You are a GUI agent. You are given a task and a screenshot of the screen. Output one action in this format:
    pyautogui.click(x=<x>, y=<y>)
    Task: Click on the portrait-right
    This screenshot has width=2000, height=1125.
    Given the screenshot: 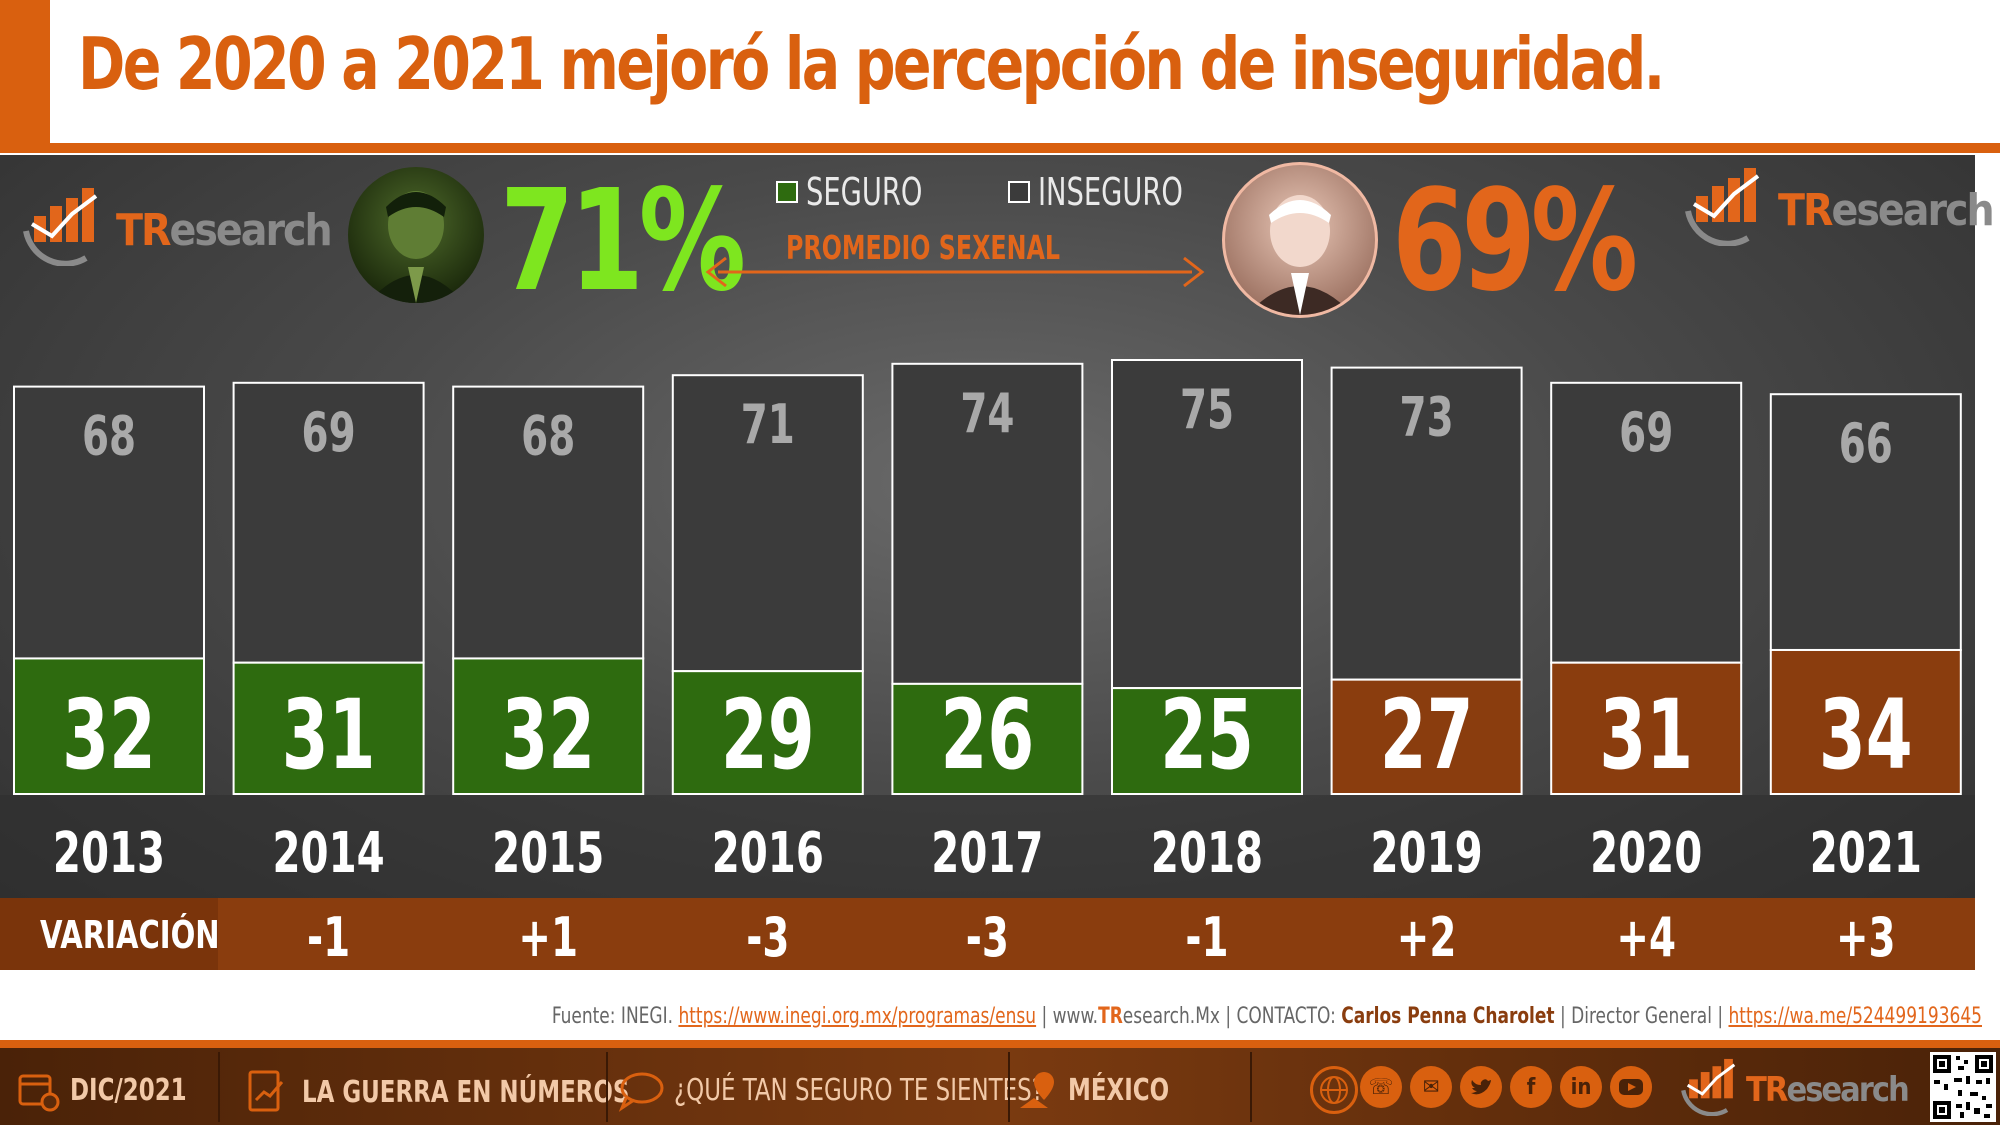 What is the action you would take?
    pyautogui.click(x=1300, y=240)
    